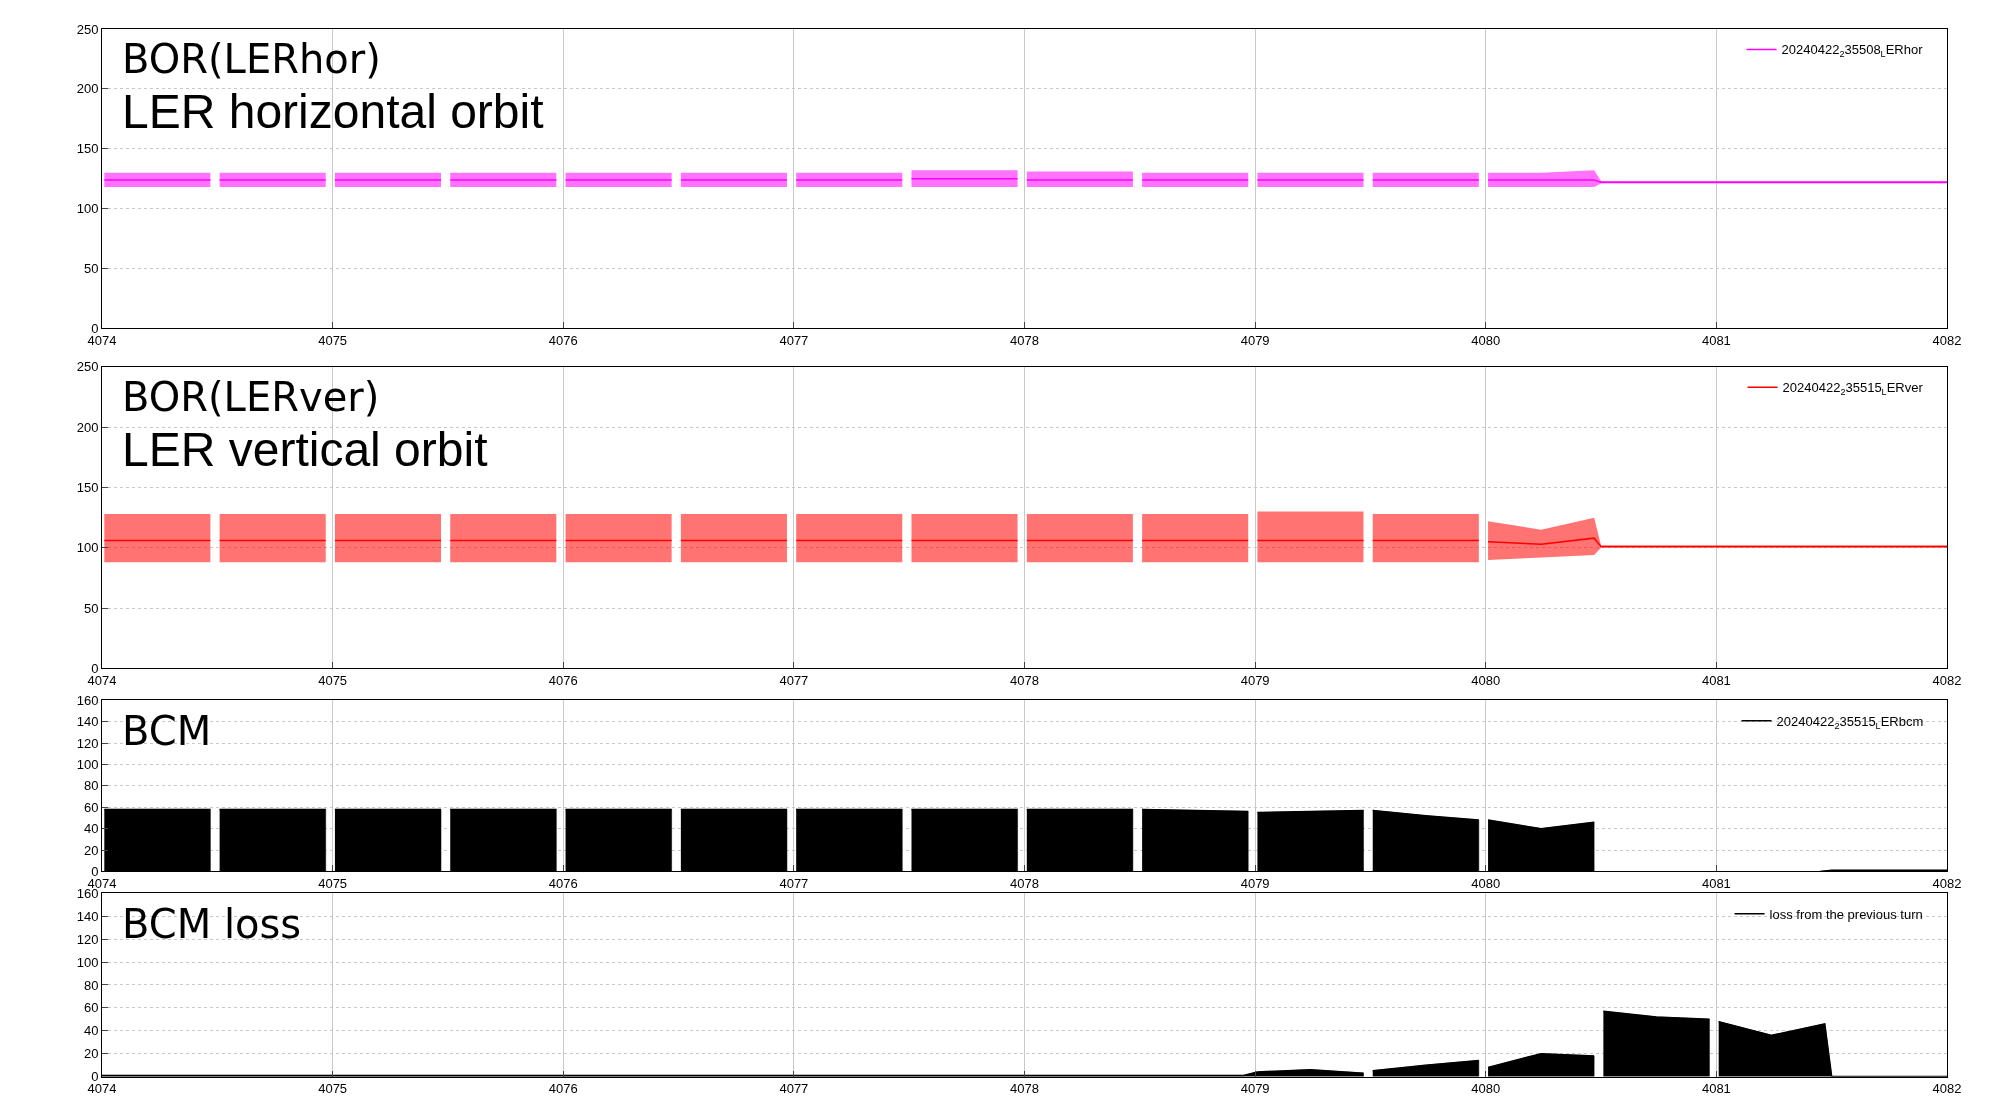 The image size is (1993, 1112). I want to click on annotation: LER vertical orbit, so click(305, 449).